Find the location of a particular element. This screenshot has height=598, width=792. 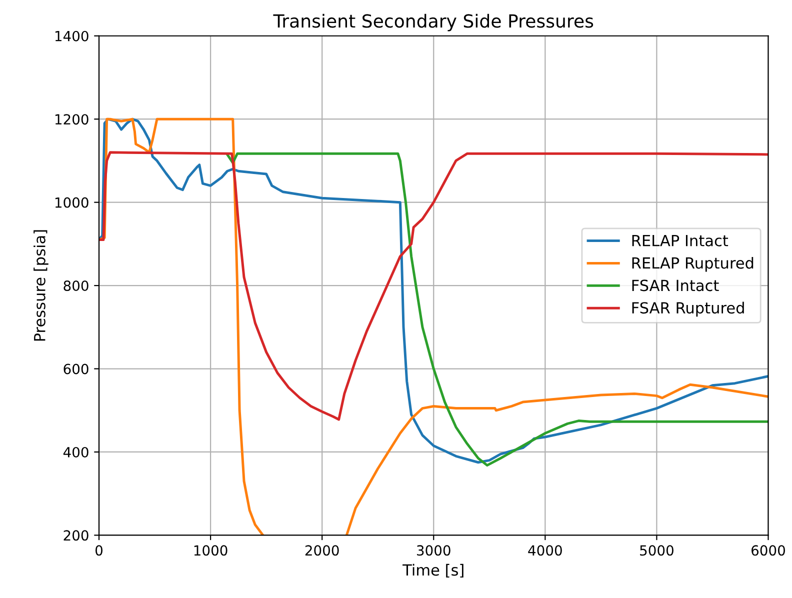

x-axis-title: Time [s] is located at coordinates (433, 571).